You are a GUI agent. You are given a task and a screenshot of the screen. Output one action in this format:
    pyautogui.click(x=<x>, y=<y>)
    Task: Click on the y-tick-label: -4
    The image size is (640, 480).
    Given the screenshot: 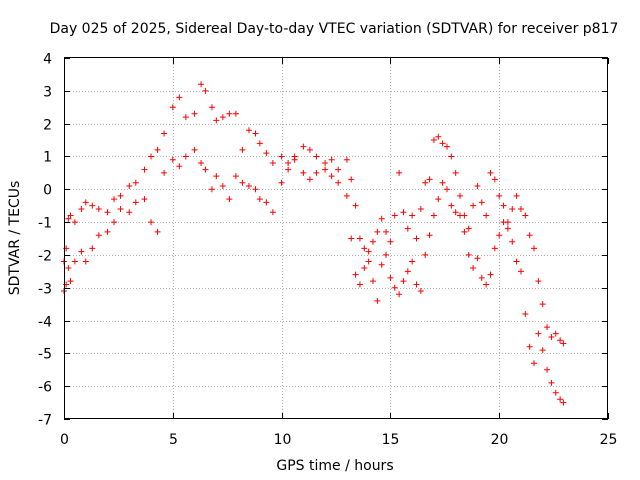 What is the action you would take?
    pyautogui.click(x=45, y=323)
    